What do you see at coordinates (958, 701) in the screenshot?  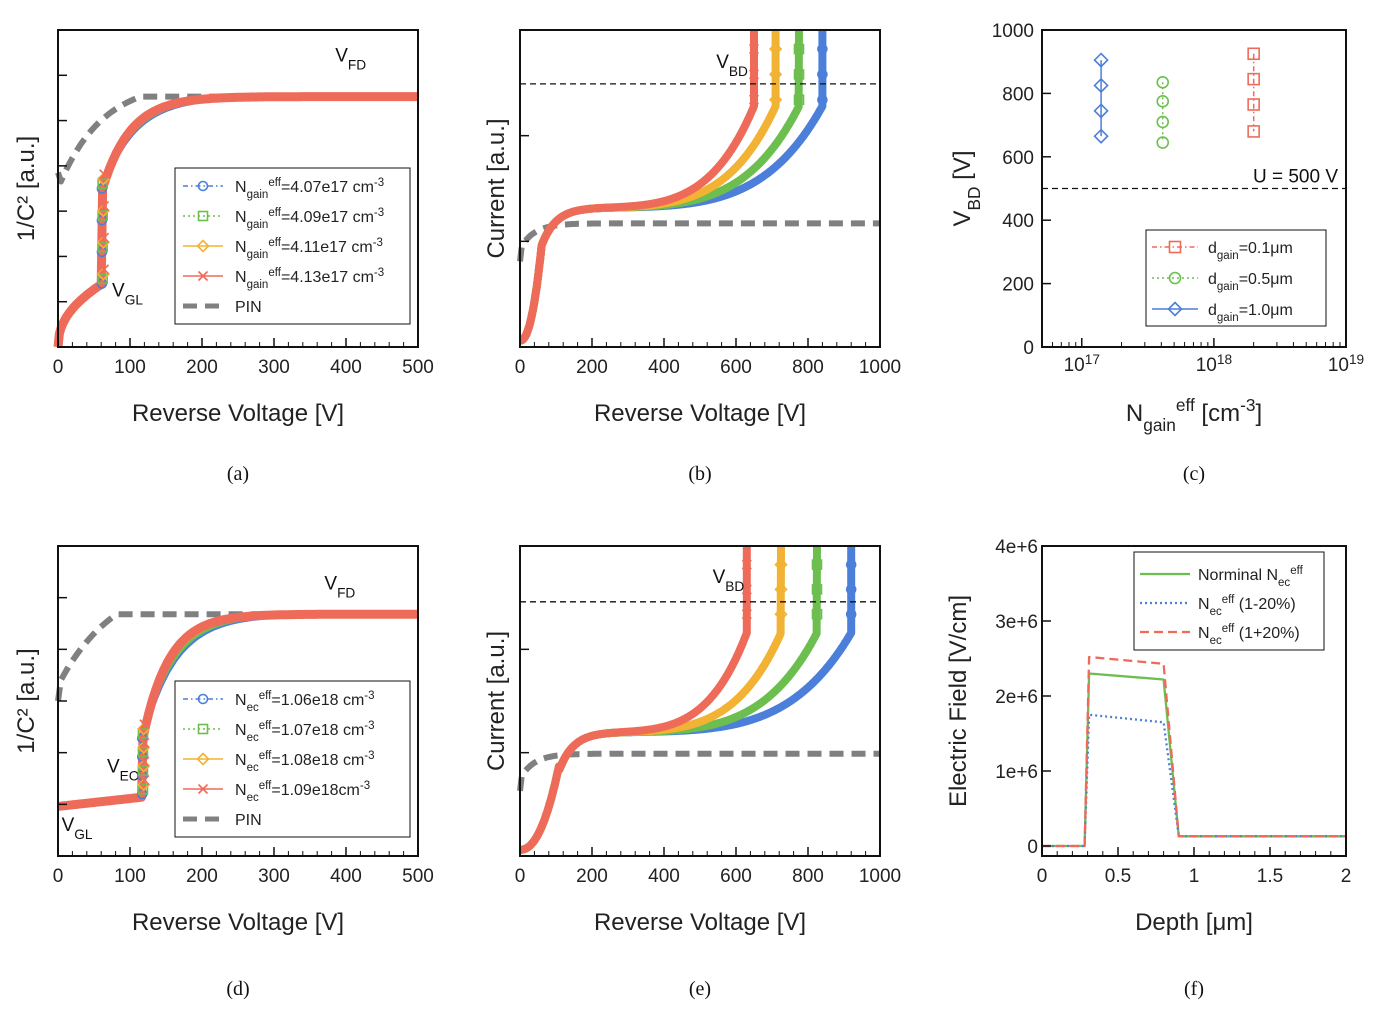 I see `y-axis-label: Electric Field [V/cm]` at bounding box center [958, 701].